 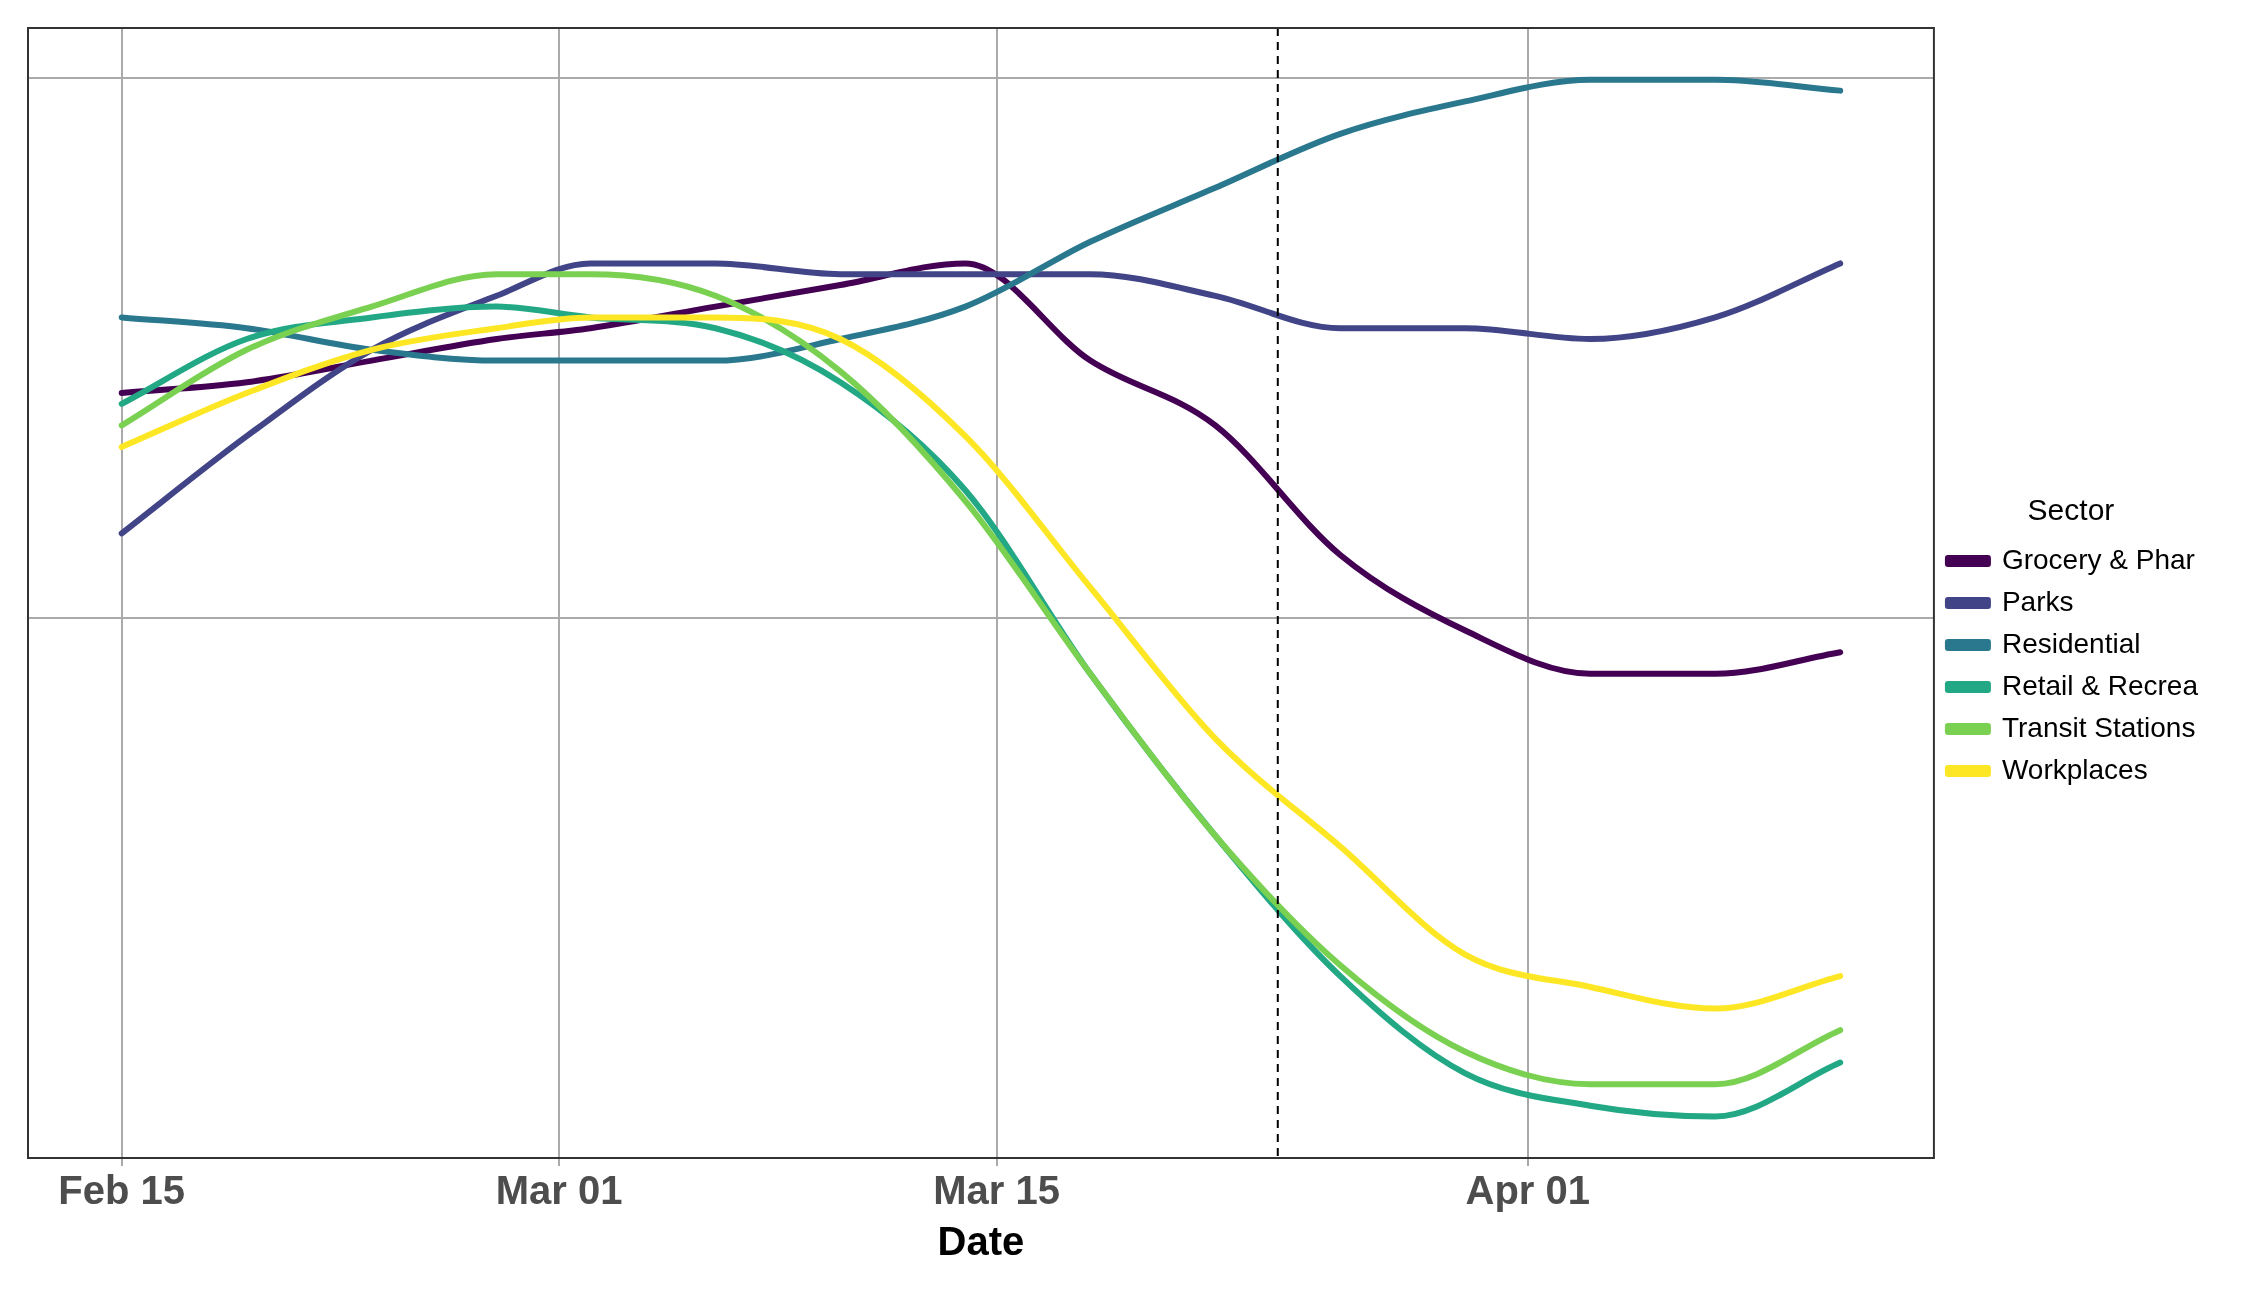 I want to click on x-tick-label: Mar 15, so click(x=996, y=1190).